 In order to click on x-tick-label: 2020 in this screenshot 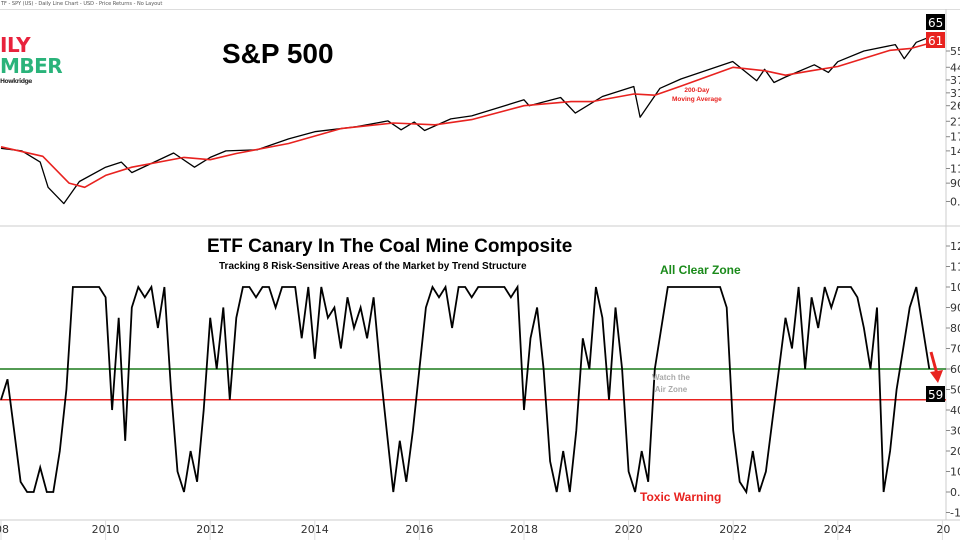, I will do `click(629, 529)`.